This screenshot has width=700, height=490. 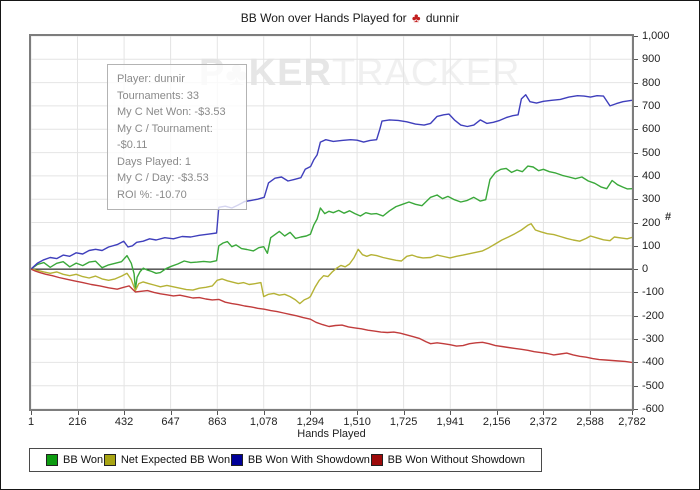 What do you see at coordinates (590, 422) in the screenshot?
I see `x-tick-label: 2,588` at bounding box center [590, 422].